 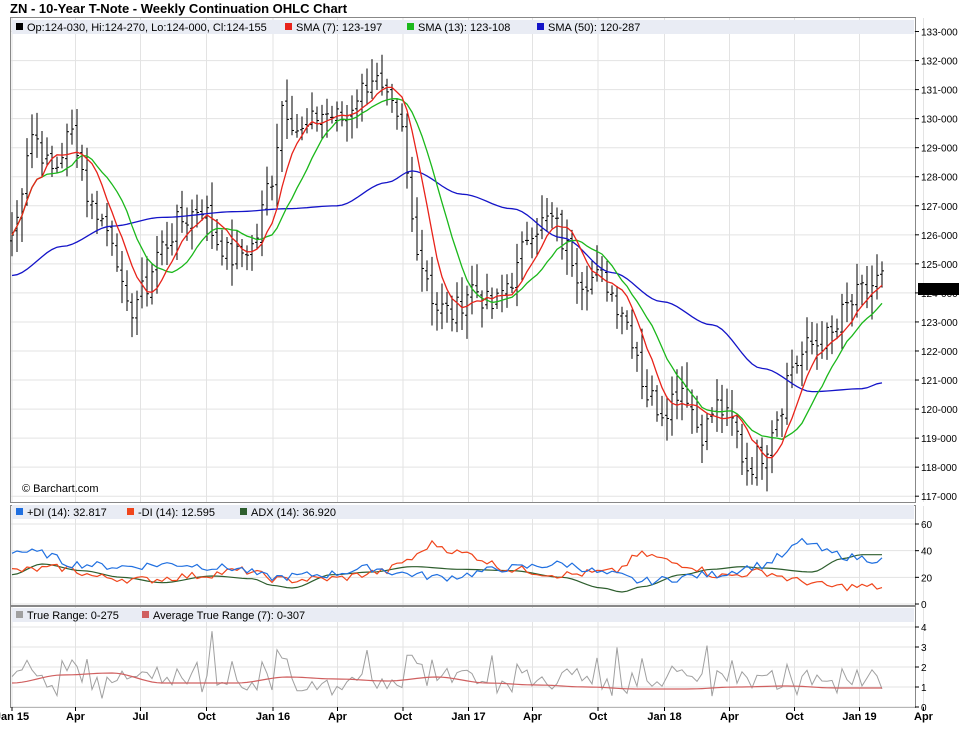 I want to click on minus-di-line, so click(x=447, y=565).